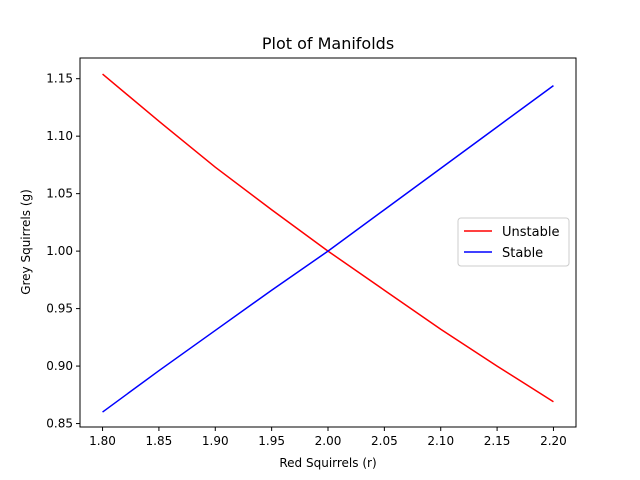 Image resolution: width=640 pixels, height=480 pixels. I want to click on legend: Unstable Stable, so click(513, 242).